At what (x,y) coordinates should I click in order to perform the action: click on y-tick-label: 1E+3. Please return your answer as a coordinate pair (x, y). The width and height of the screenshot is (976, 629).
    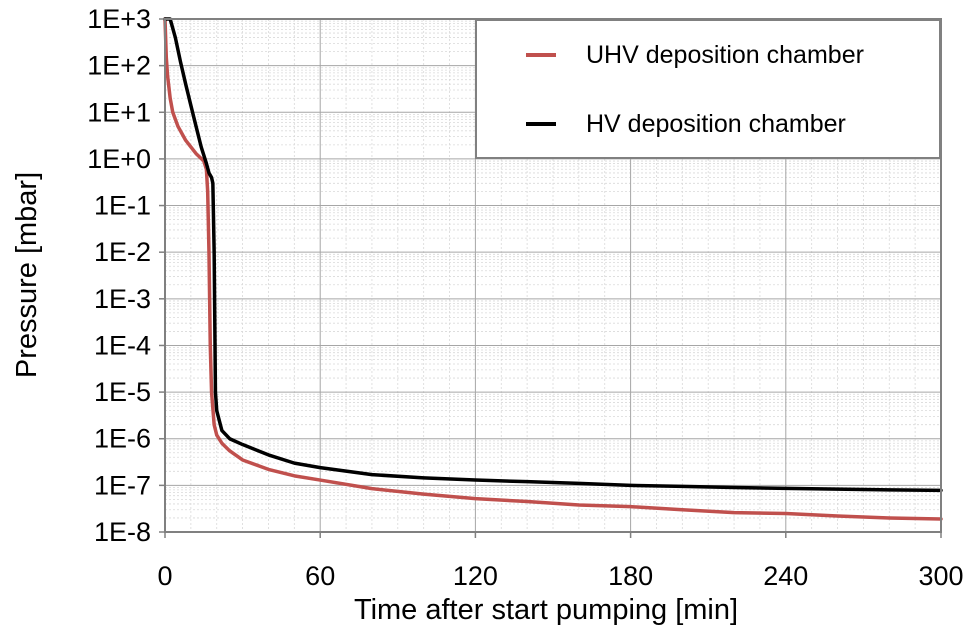
    Looking at the image, I should click on (119, 19).